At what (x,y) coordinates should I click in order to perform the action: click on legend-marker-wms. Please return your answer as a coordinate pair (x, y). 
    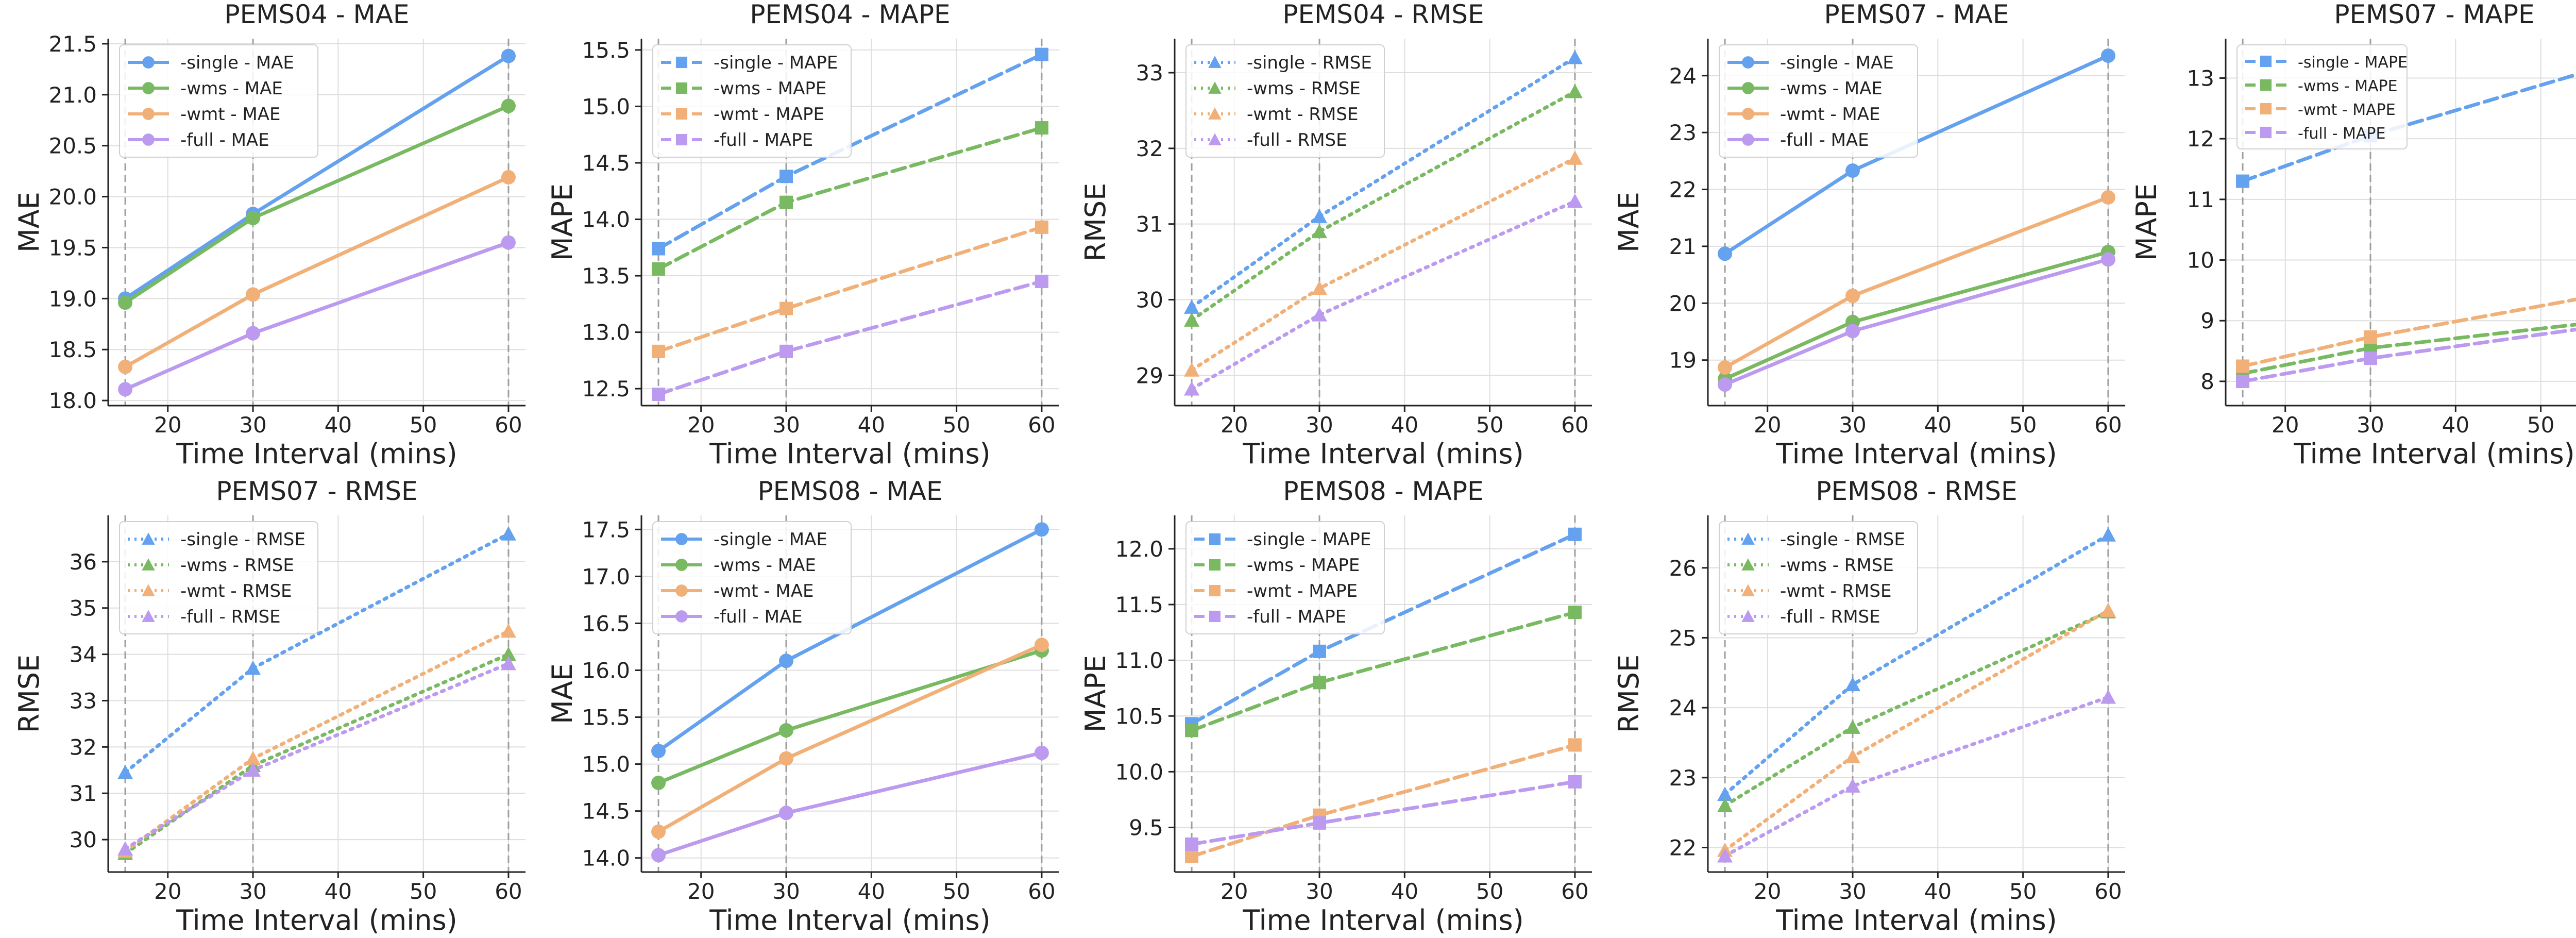
    Looking at the image, I should click on (148, 564).